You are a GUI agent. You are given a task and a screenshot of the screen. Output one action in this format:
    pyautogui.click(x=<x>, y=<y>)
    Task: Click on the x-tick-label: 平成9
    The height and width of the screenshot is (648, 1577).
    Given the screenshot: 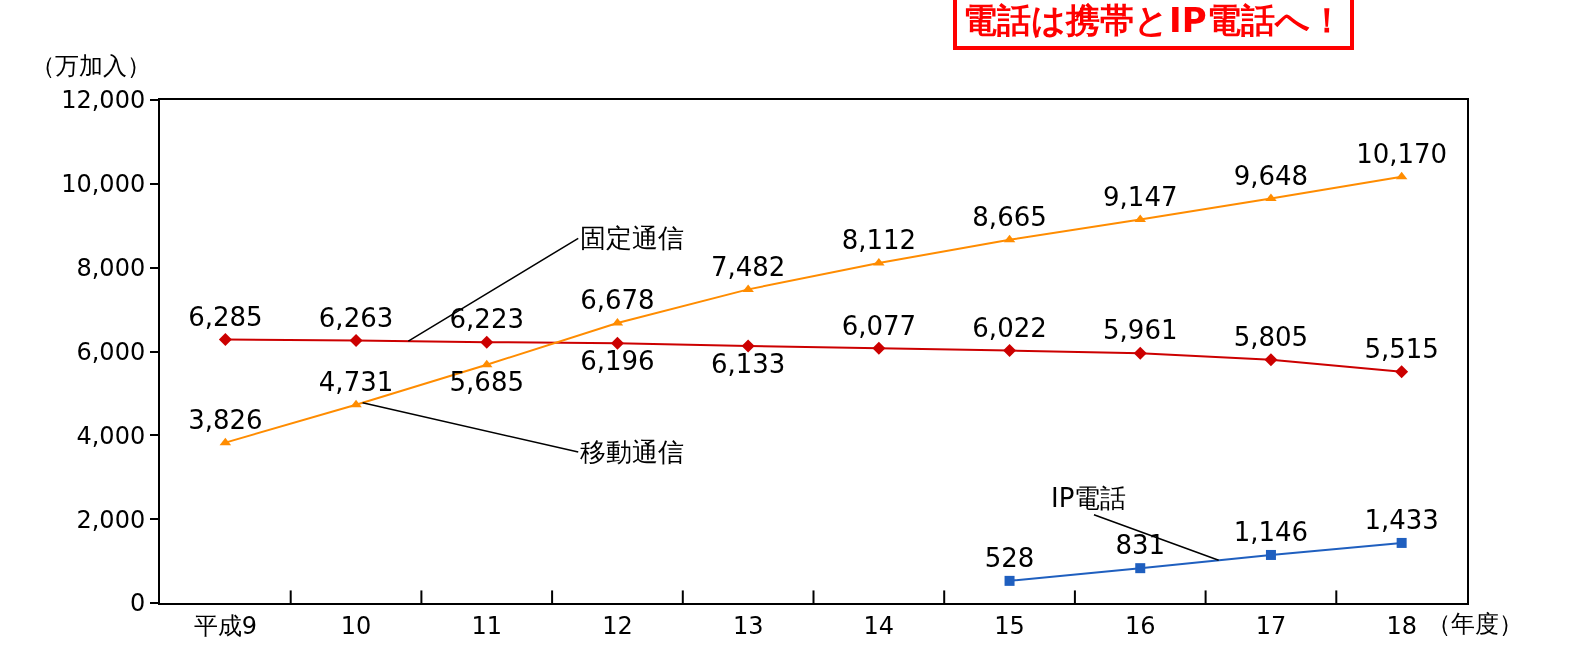 What is the action you would take?
    pyautogui.click(x=225, y=625)
    